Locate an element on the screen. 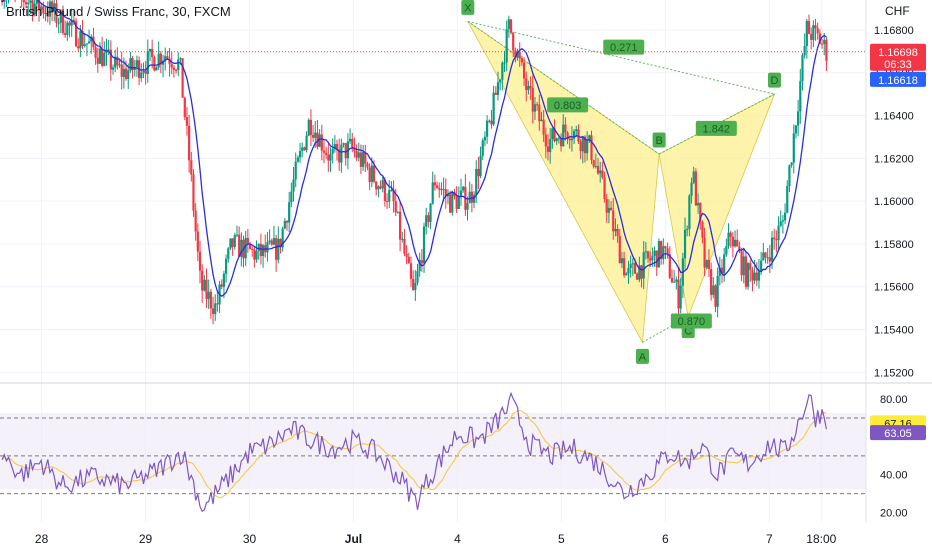 This screenshot has width=932, height=550. time-tick-label: 29 is located at coordinates (146, 539).